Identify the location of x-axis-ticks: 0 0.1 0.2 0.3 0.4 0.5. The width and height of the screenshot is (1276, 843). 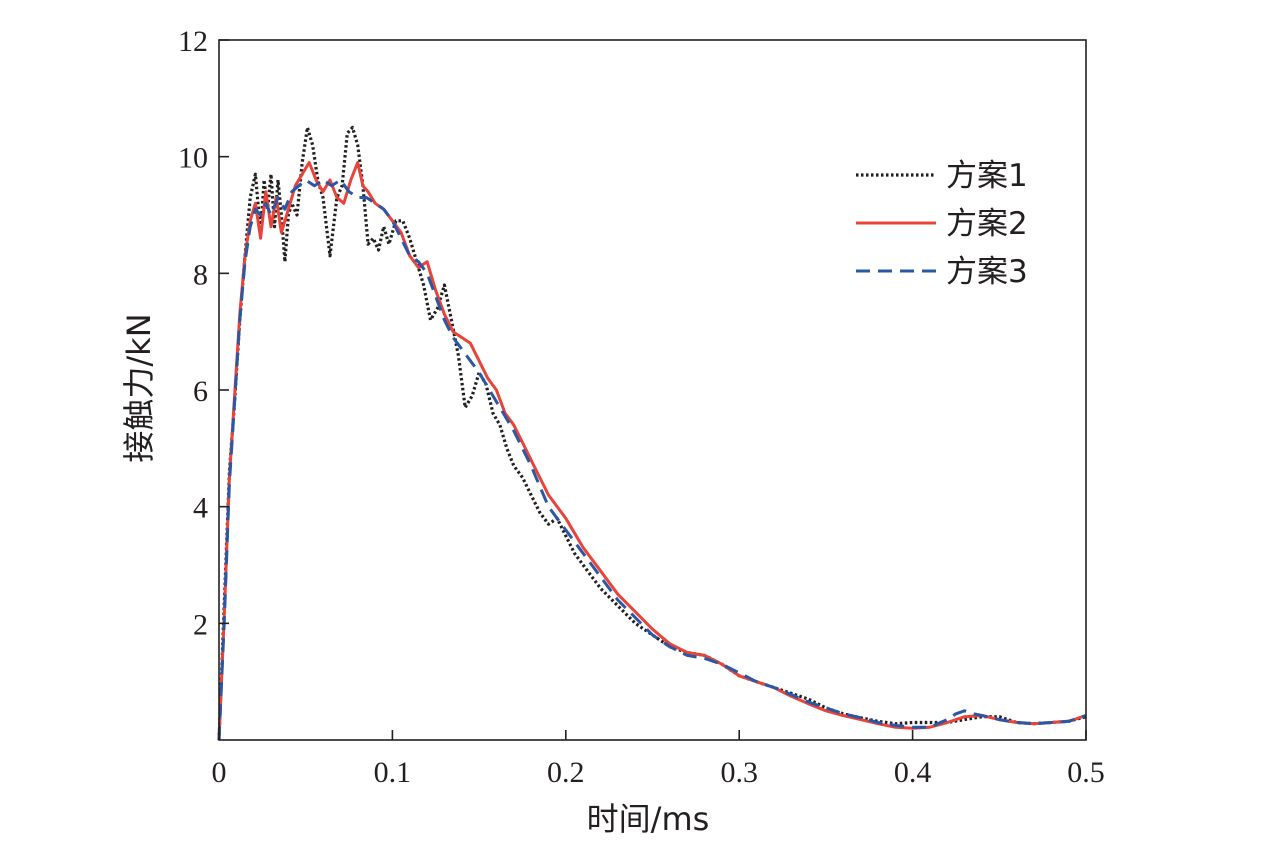
(658, 759).